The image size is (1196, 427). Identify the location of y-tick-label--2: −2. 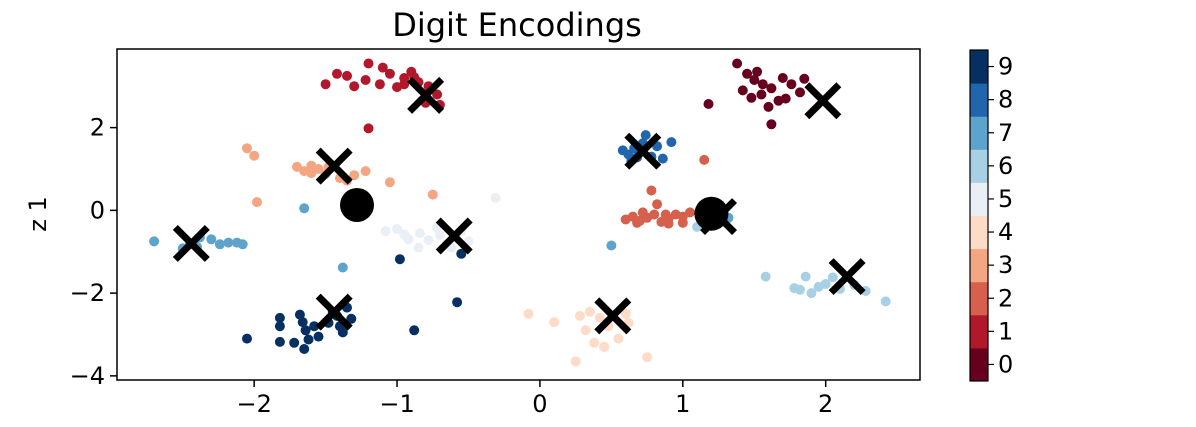
(87, 293).